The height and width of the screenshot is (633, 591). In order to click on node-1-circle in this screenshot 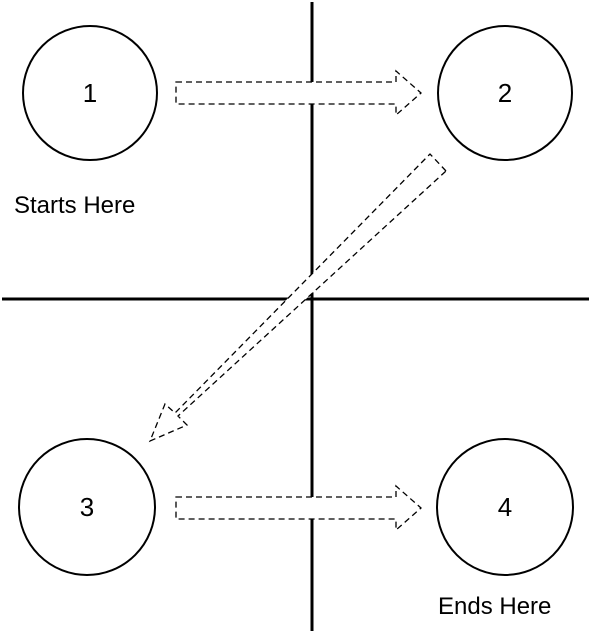, I will do `click(90, 93)`.